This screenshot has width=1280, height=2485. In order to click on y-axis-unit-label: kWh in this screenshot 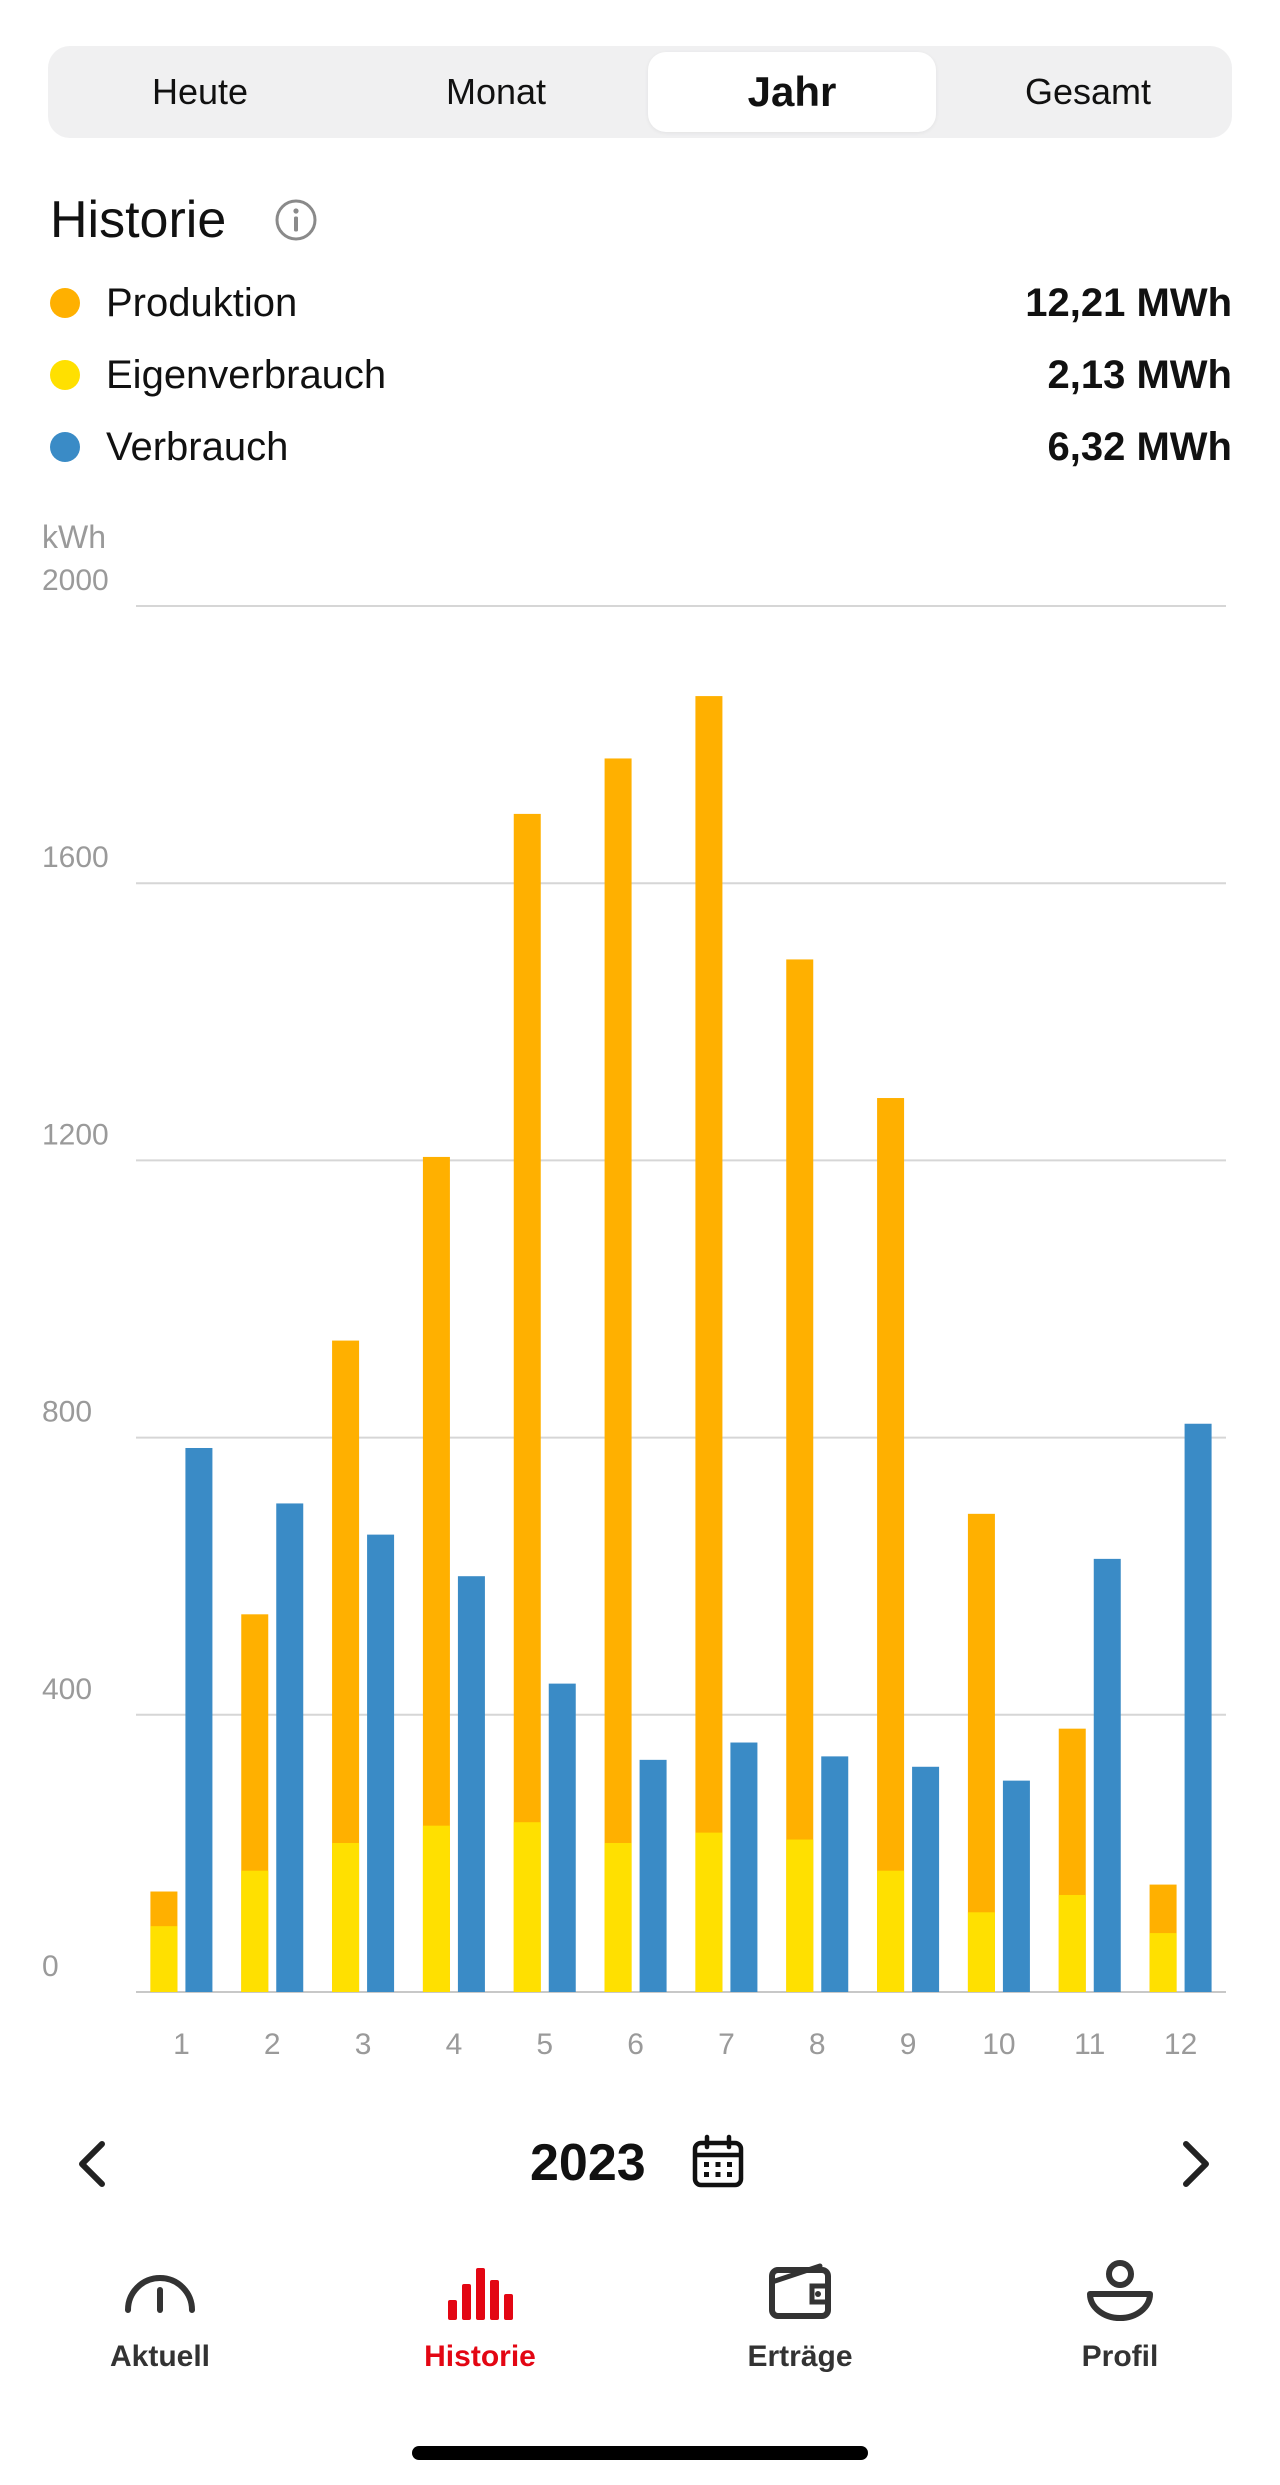, I will do `click(74, 537)`.